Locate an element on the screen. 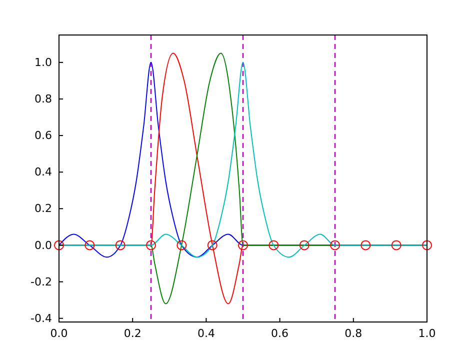  y-tick-label: 0.4 is located at coordinates (43, 172).